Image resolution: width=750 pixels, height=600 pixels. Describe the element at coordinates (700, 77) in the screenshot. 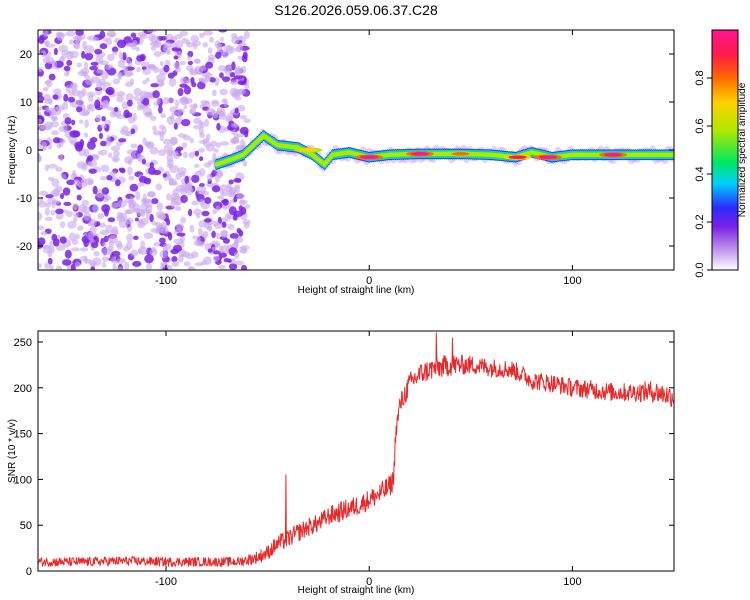

I see `colorbar-tick-label: 0.8` at that location.